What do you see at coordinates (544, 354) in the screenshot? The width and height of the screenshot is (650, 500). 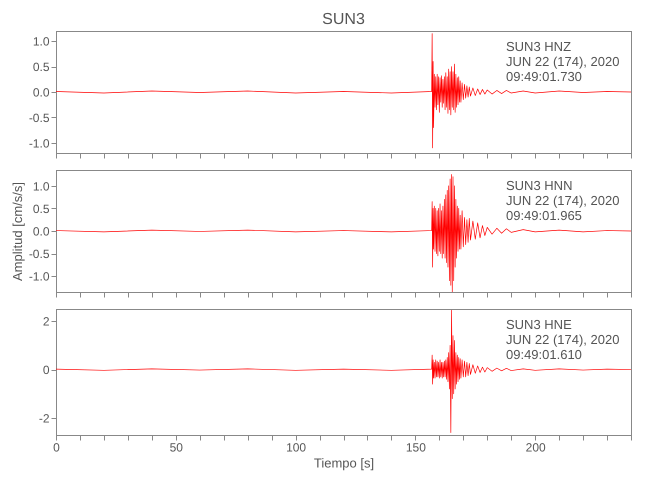 I see `annotation: 09:49:01.610` at bounding box center [544, 354].